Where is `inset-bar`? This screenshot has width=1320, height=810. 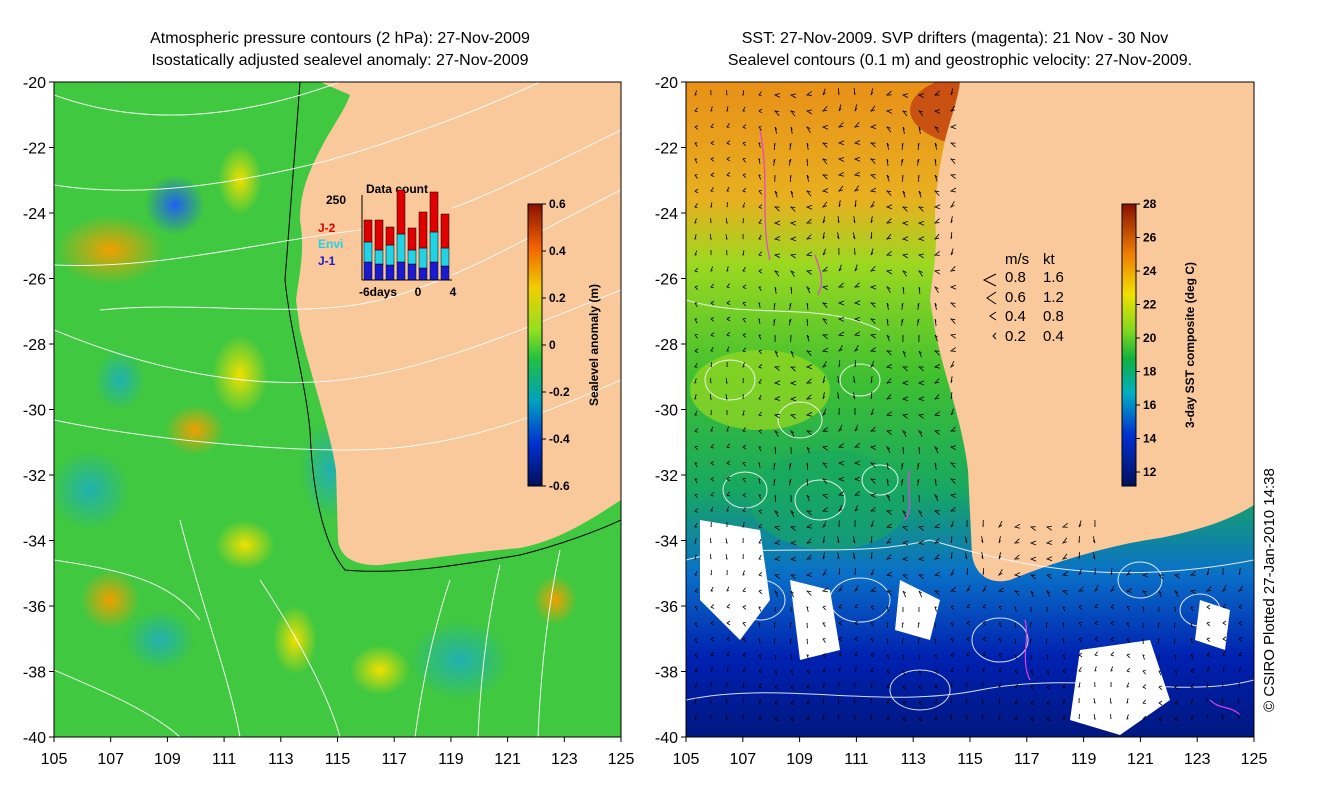 inset-bar is located at coordinates (401, 248).